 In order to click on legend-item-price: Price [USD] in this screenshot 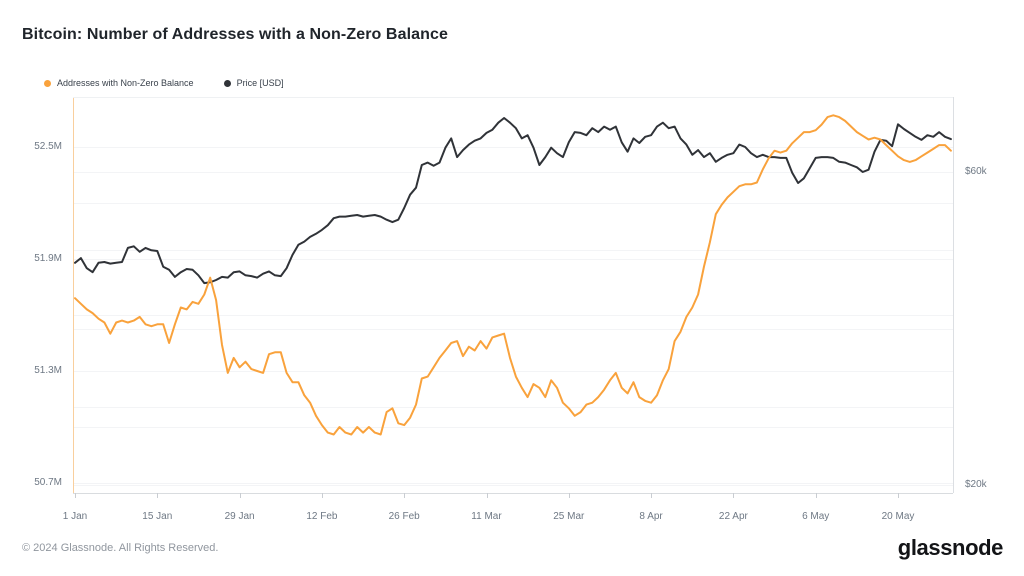, I will do `click(253, 83)`.